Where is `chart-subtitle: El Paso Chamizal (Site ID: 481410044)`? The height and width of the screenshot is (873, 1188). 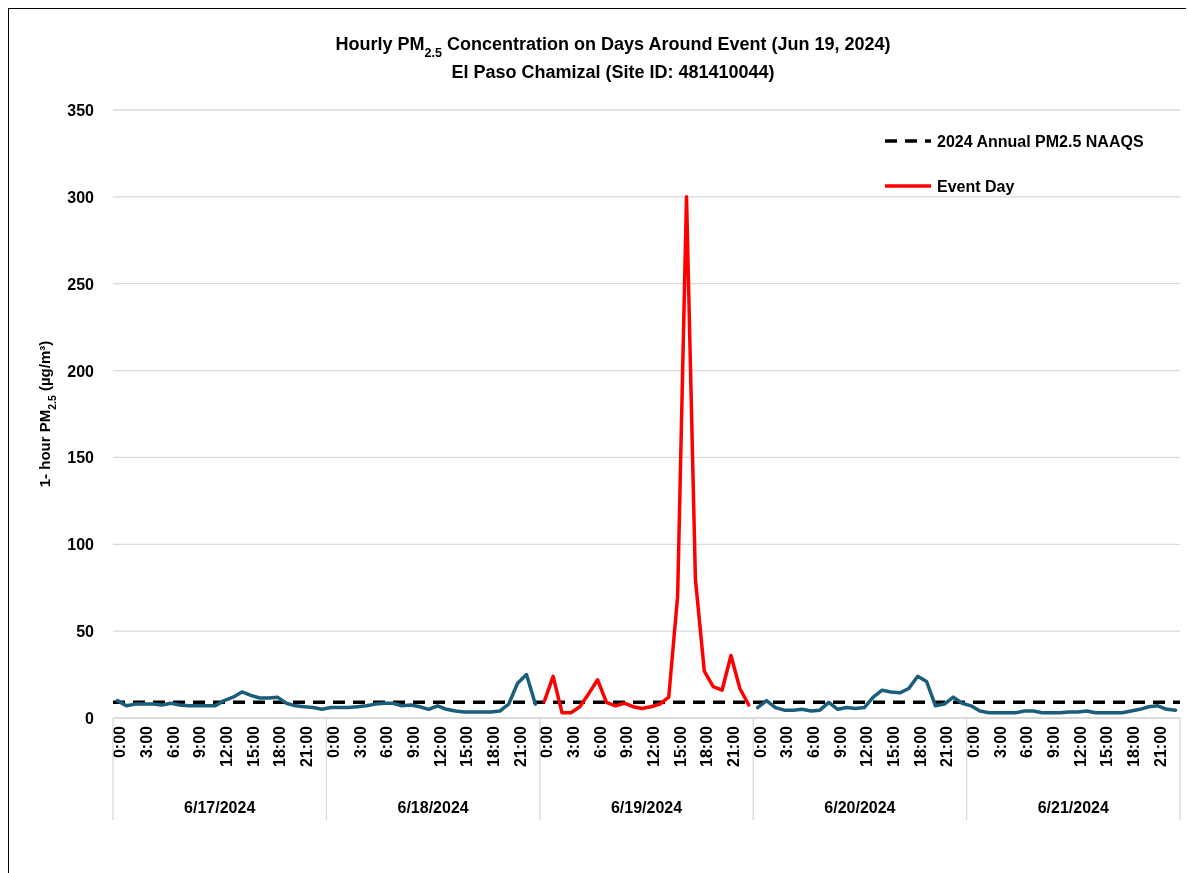
chart-subtitle: El Paso Chamizal (Site ID: 481410044) is located at coordinates (613, 72).